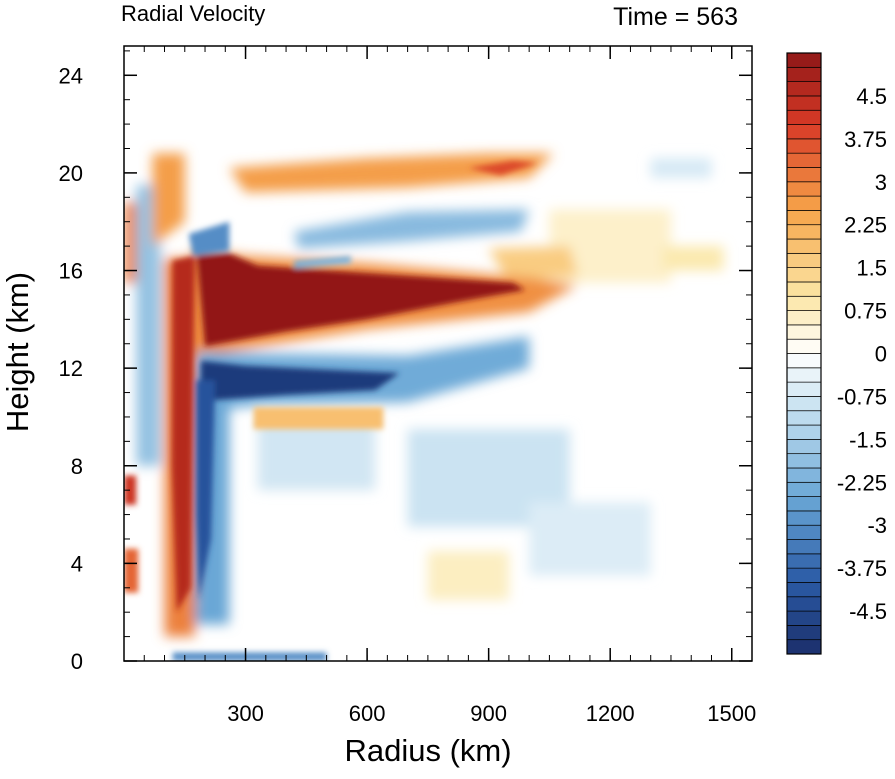 Image resolution: width=895 pixels, height=779 pixels. I want to click on colorbar-label: 0, so click(881, 354).